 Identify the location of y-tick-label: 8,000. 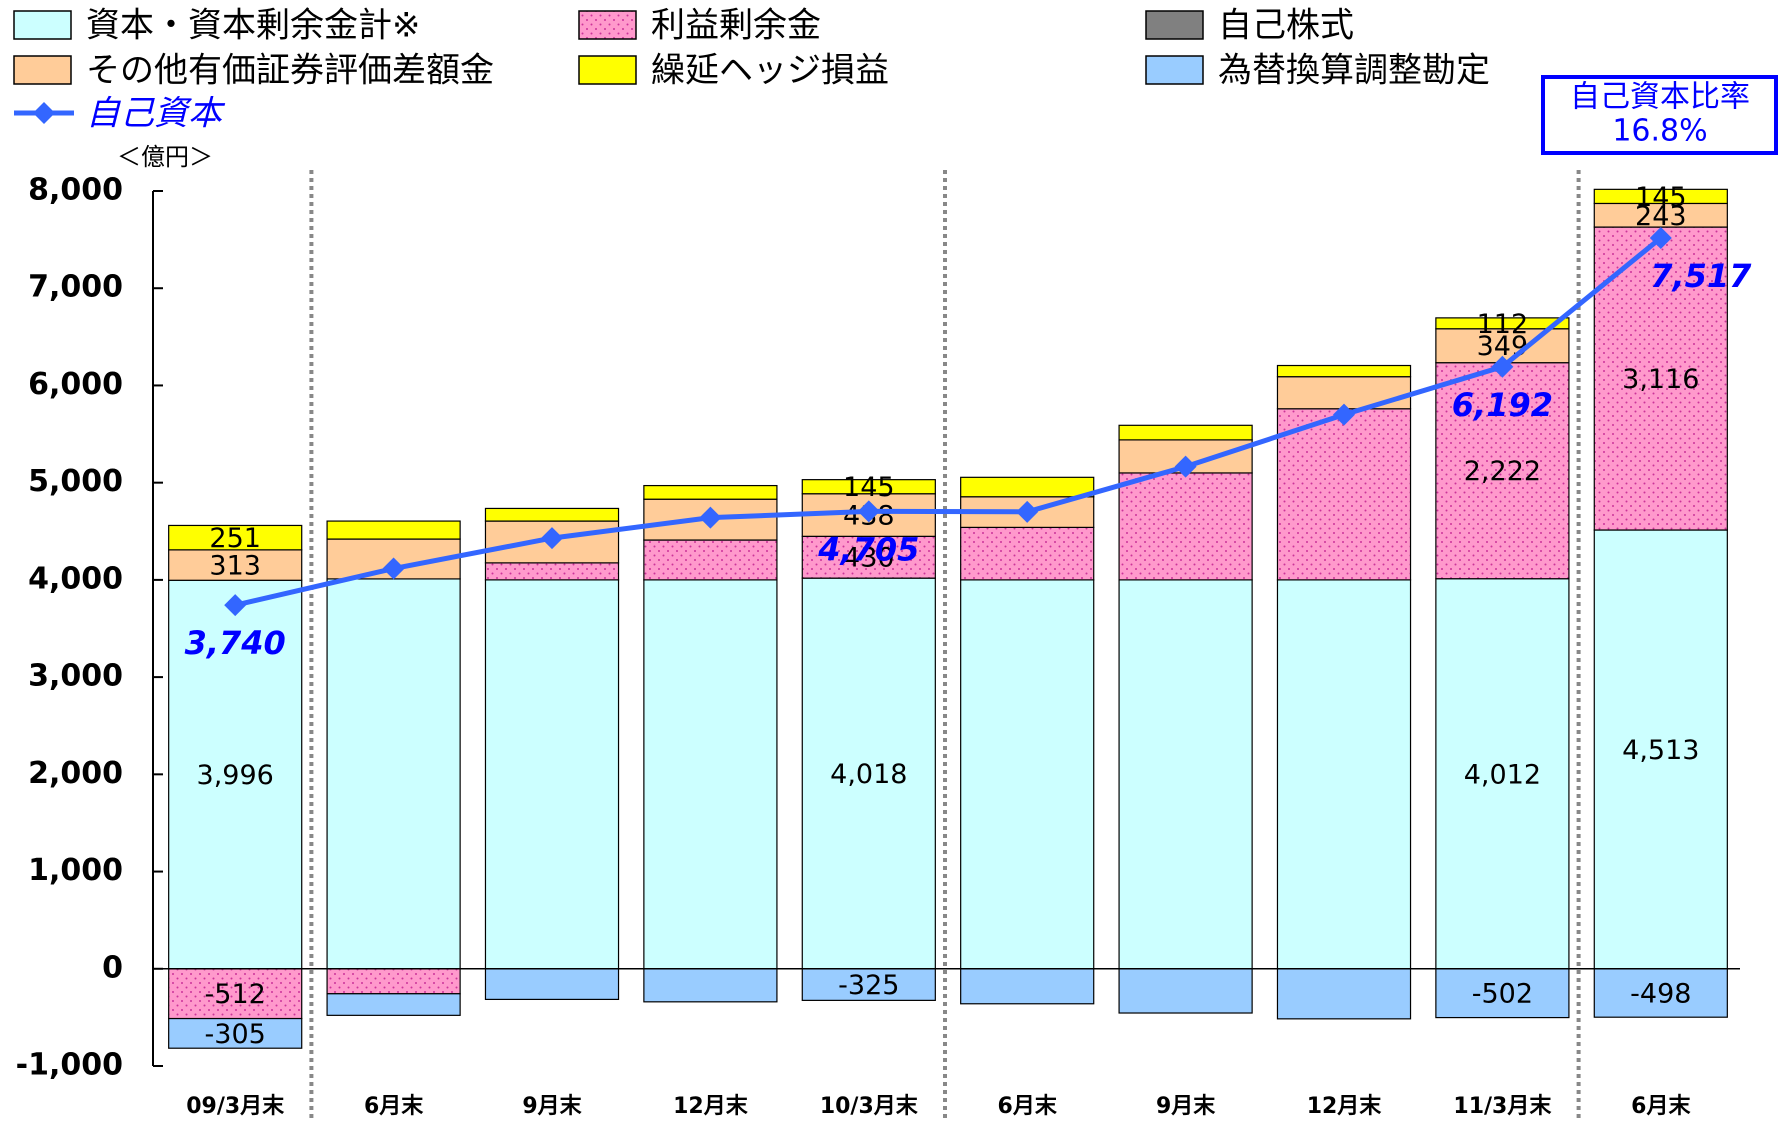
(75, 190).